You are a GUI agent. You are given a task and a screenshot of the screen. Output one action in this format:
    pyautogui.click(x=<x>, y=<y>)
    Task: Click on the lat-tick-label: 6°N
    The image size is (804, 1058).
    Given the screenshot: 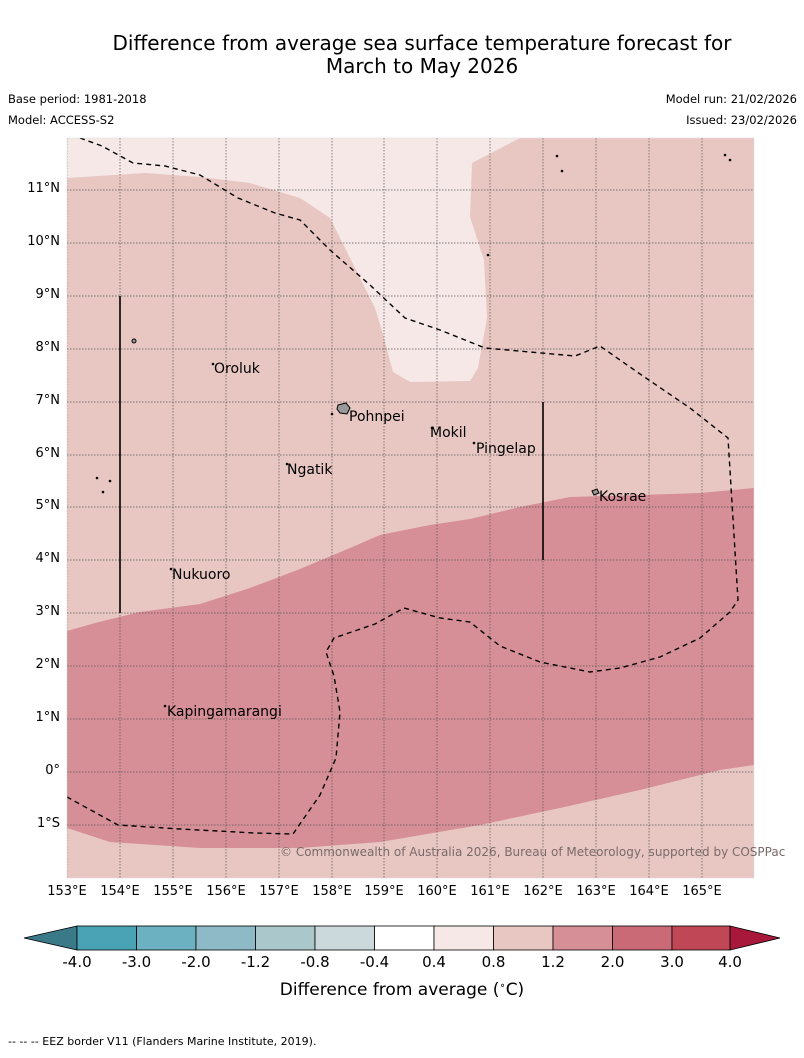 What is the action you would take?
    pyautogui.click(x=48, y=453)
    